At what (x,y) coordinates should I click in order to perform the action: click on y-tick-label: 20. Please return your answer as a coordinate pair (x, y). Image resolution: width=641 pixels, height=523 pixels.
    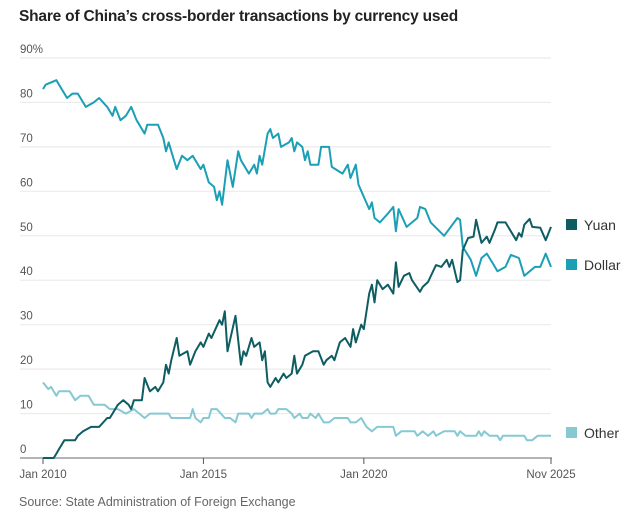
    Looking at the image, I should click on (26, 361).